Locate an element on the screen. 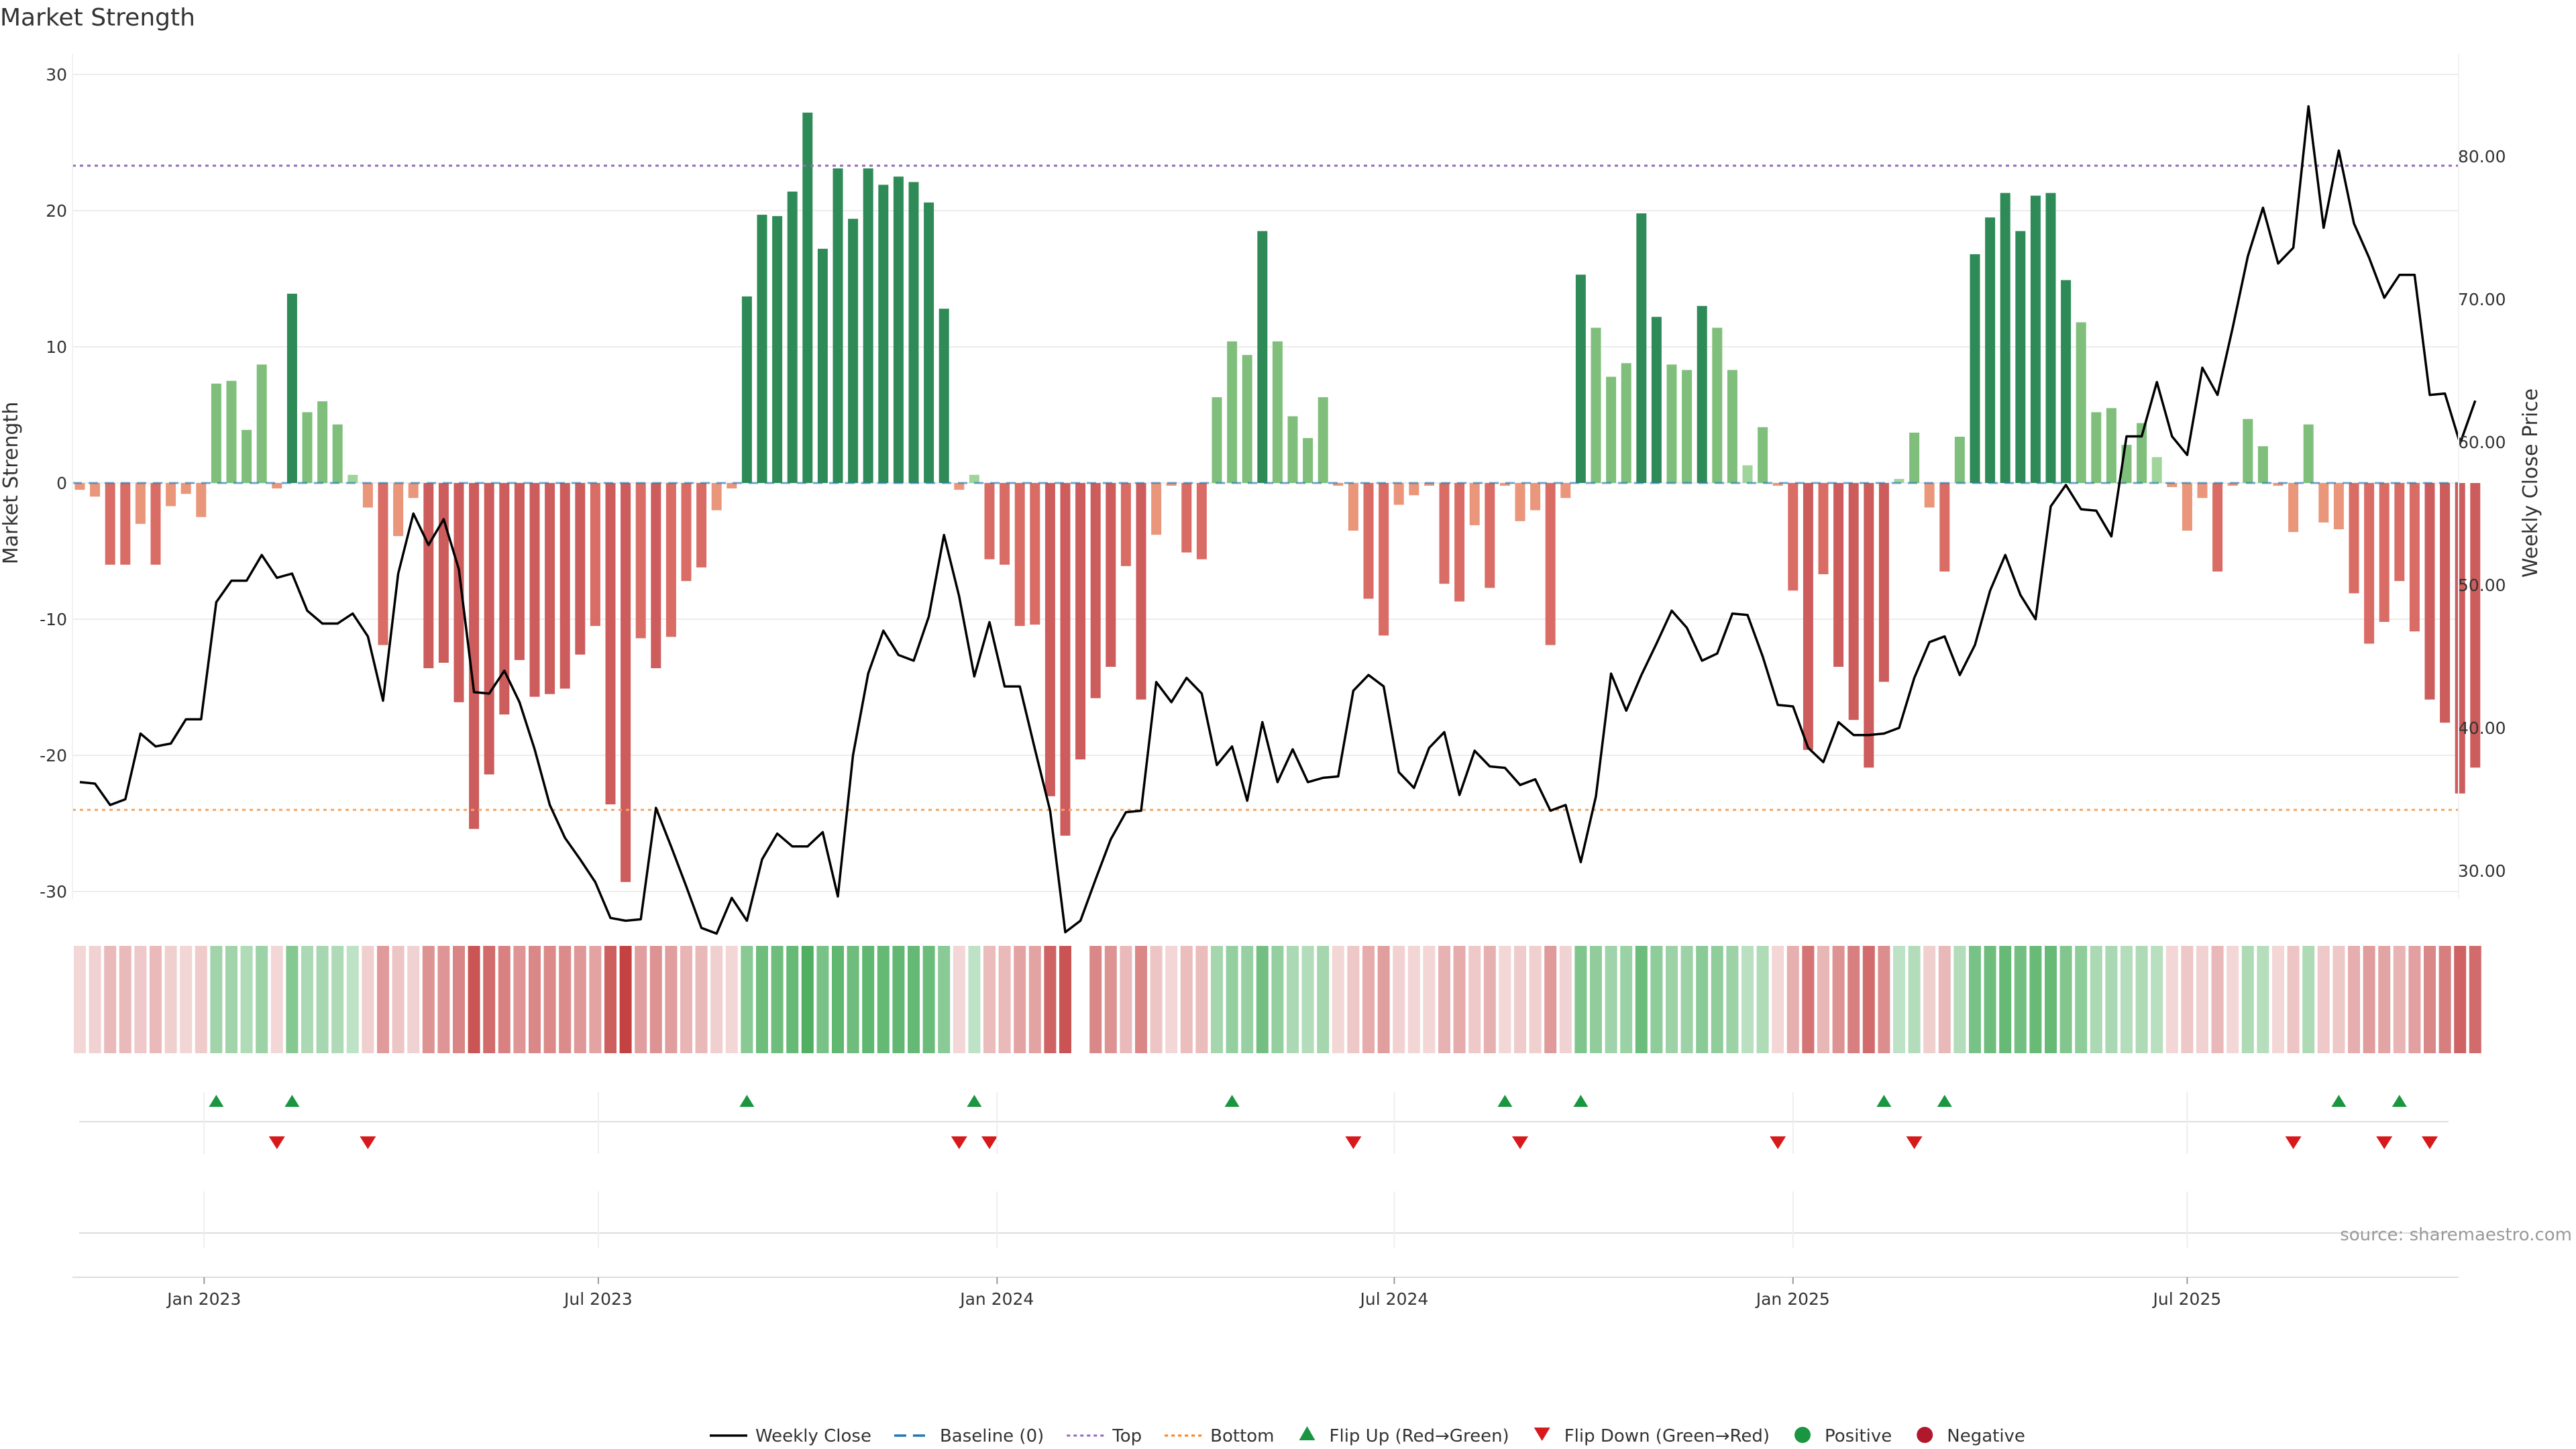  y-tick-right: 50.00 is located at coordinates (2482, 585).